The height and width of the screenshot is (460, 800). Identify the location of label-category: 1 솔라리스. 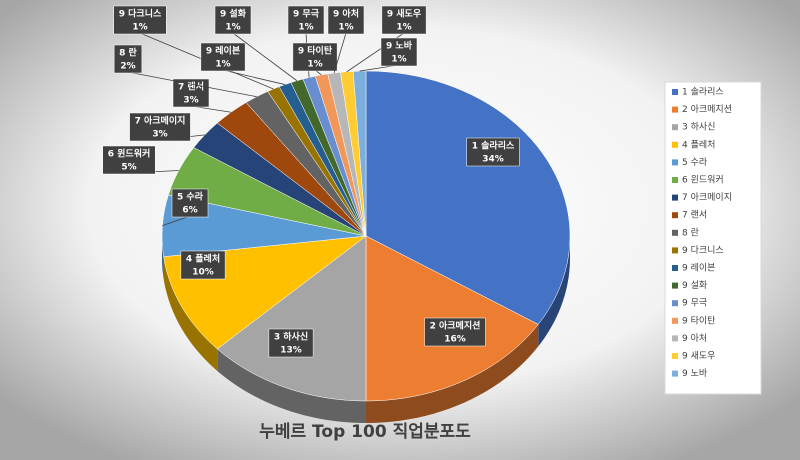
(493, 146).